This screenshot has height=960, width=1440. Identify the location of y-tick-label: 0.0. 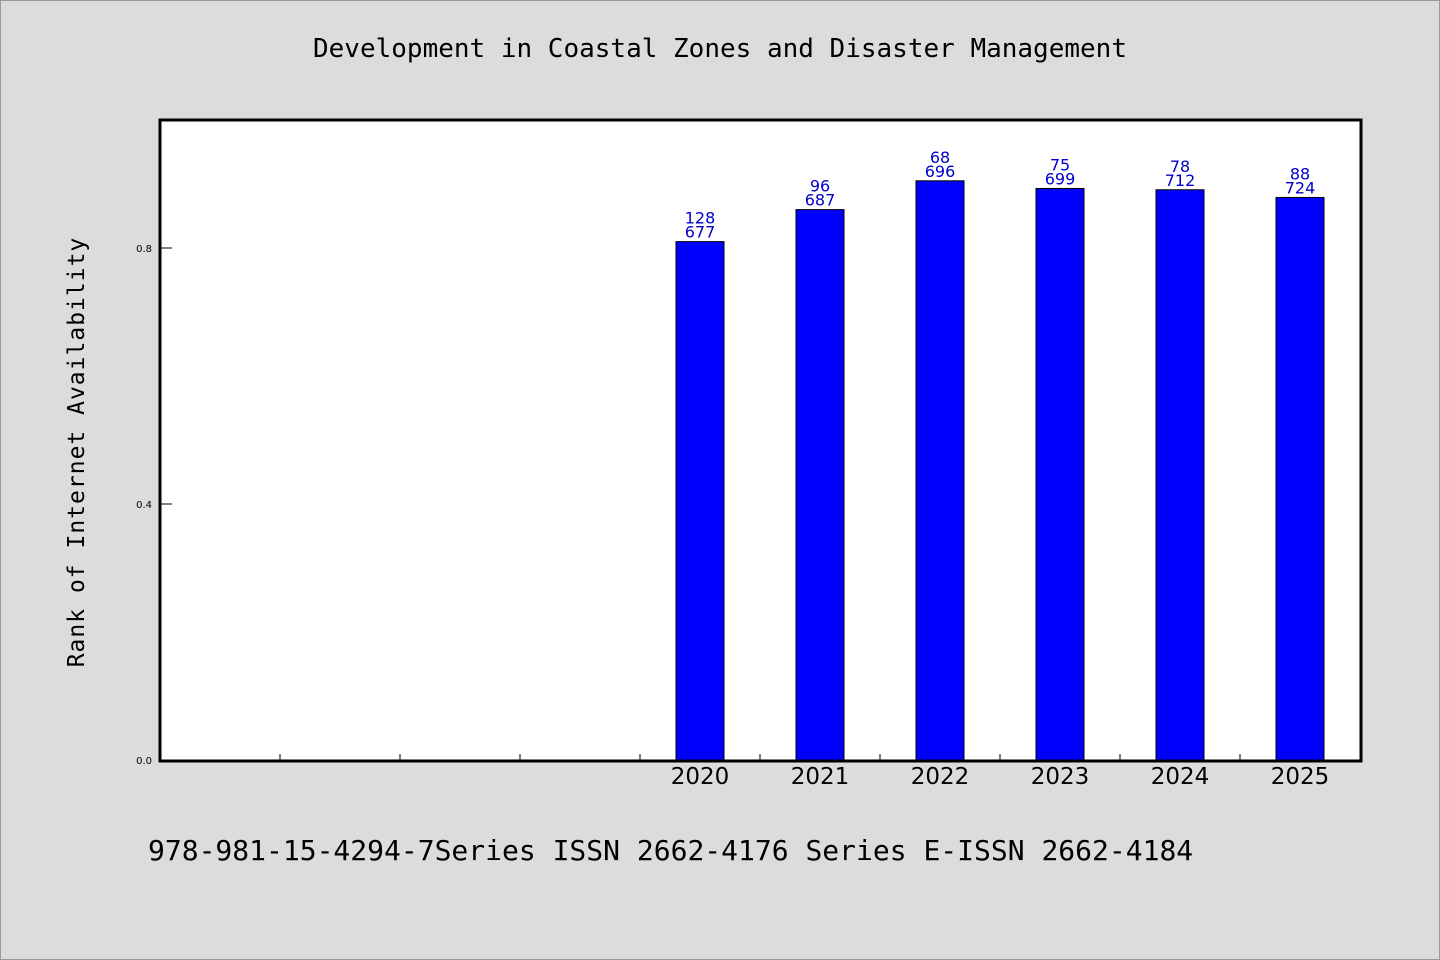
(144, 761).